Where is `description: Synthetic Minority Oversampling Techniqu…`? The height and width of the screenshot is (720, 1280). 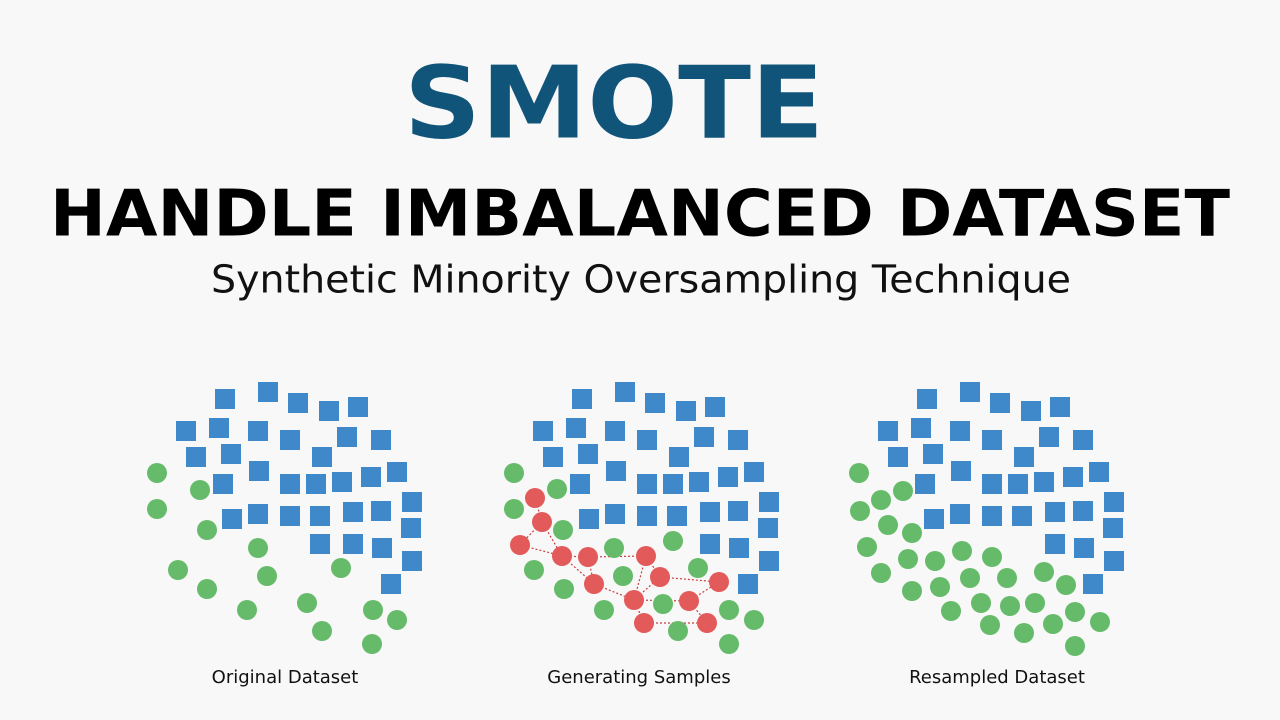
description: Synthetic Minority Oversampling Techniqu… is located at coordinates (641, 280).